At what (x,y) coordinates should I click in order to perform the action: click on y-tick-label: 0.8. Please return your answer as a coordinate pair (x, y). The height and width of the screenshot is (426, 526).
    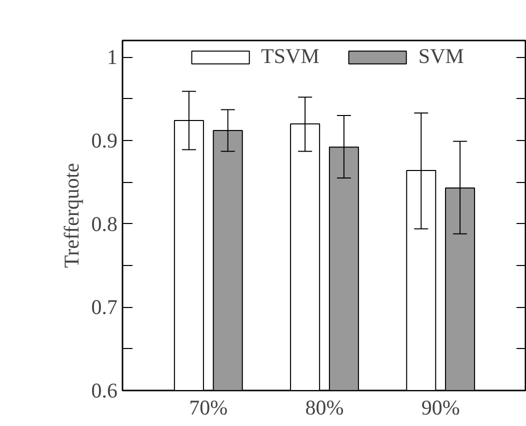
    Looking at the image, I should click on (104, 224).